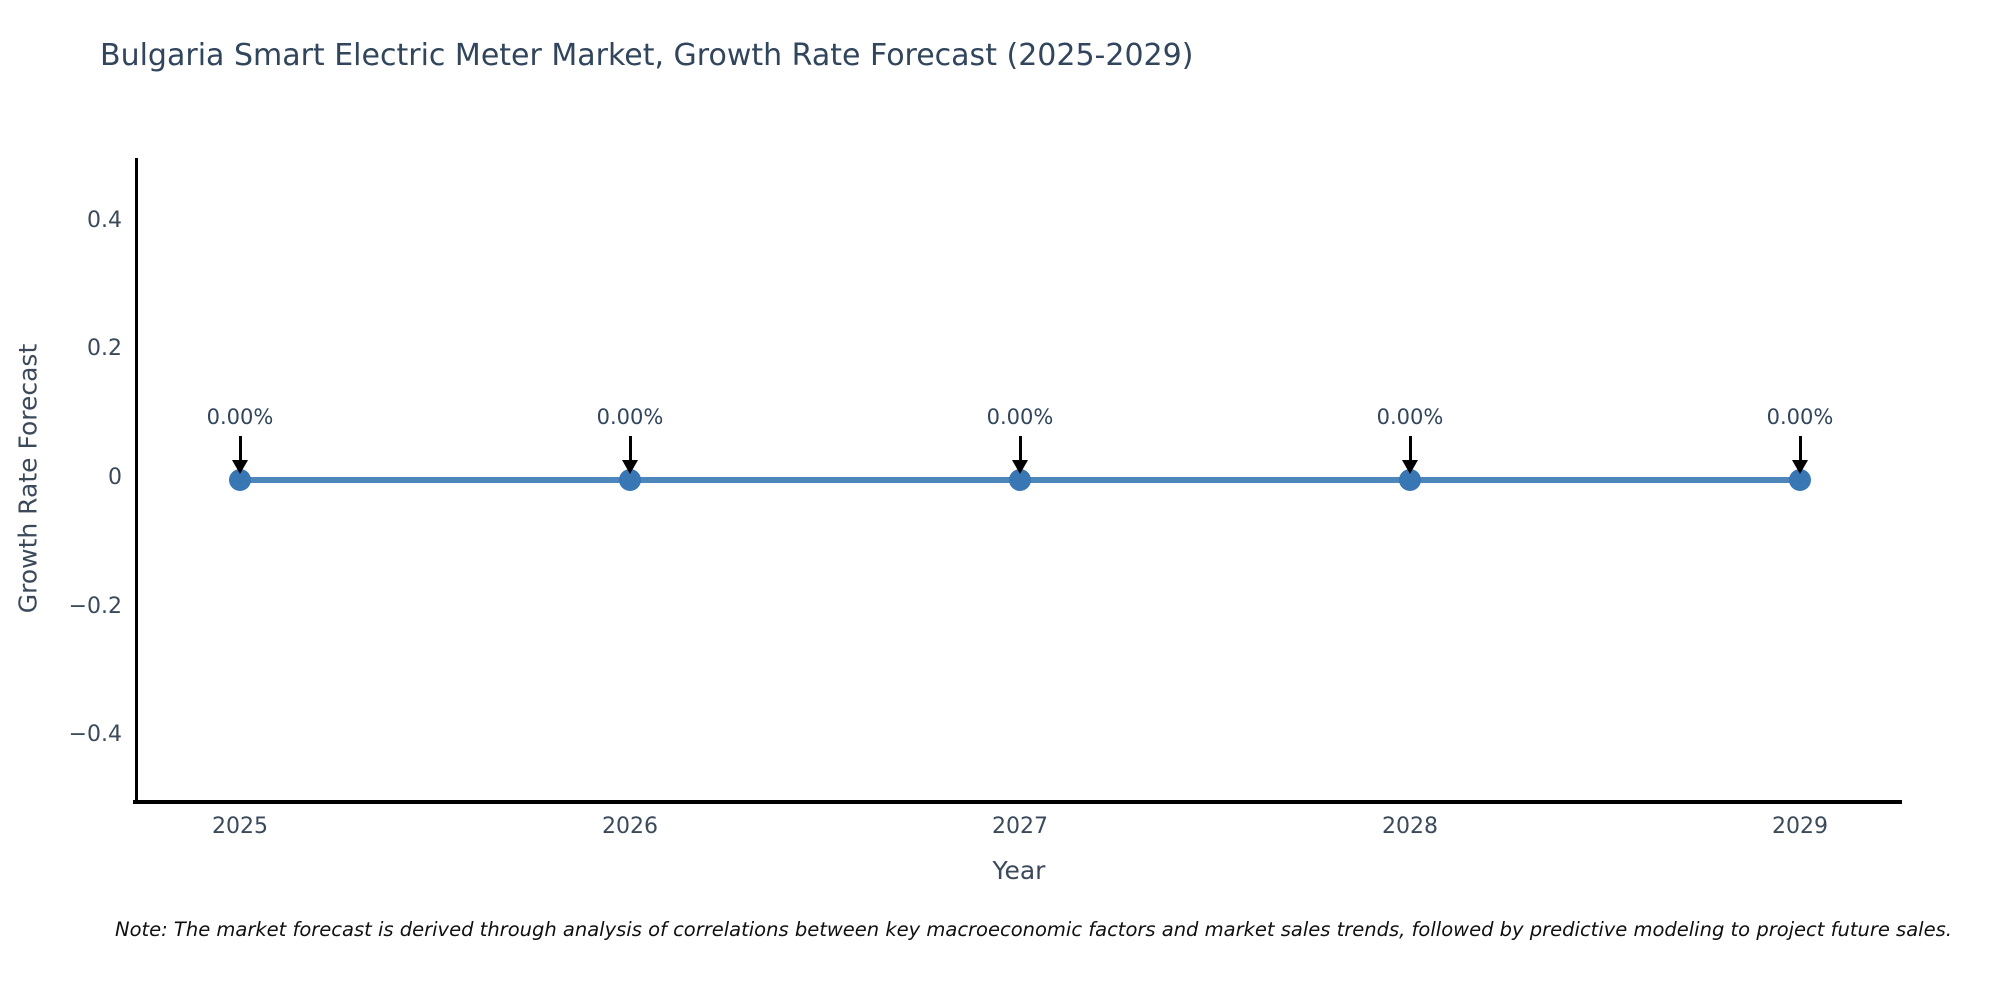 The width and height of the screenshot is (2000, 1000). Describe the element at coordinates (1017, 802) in the screenshot. I see `x-axis-line` at that location.